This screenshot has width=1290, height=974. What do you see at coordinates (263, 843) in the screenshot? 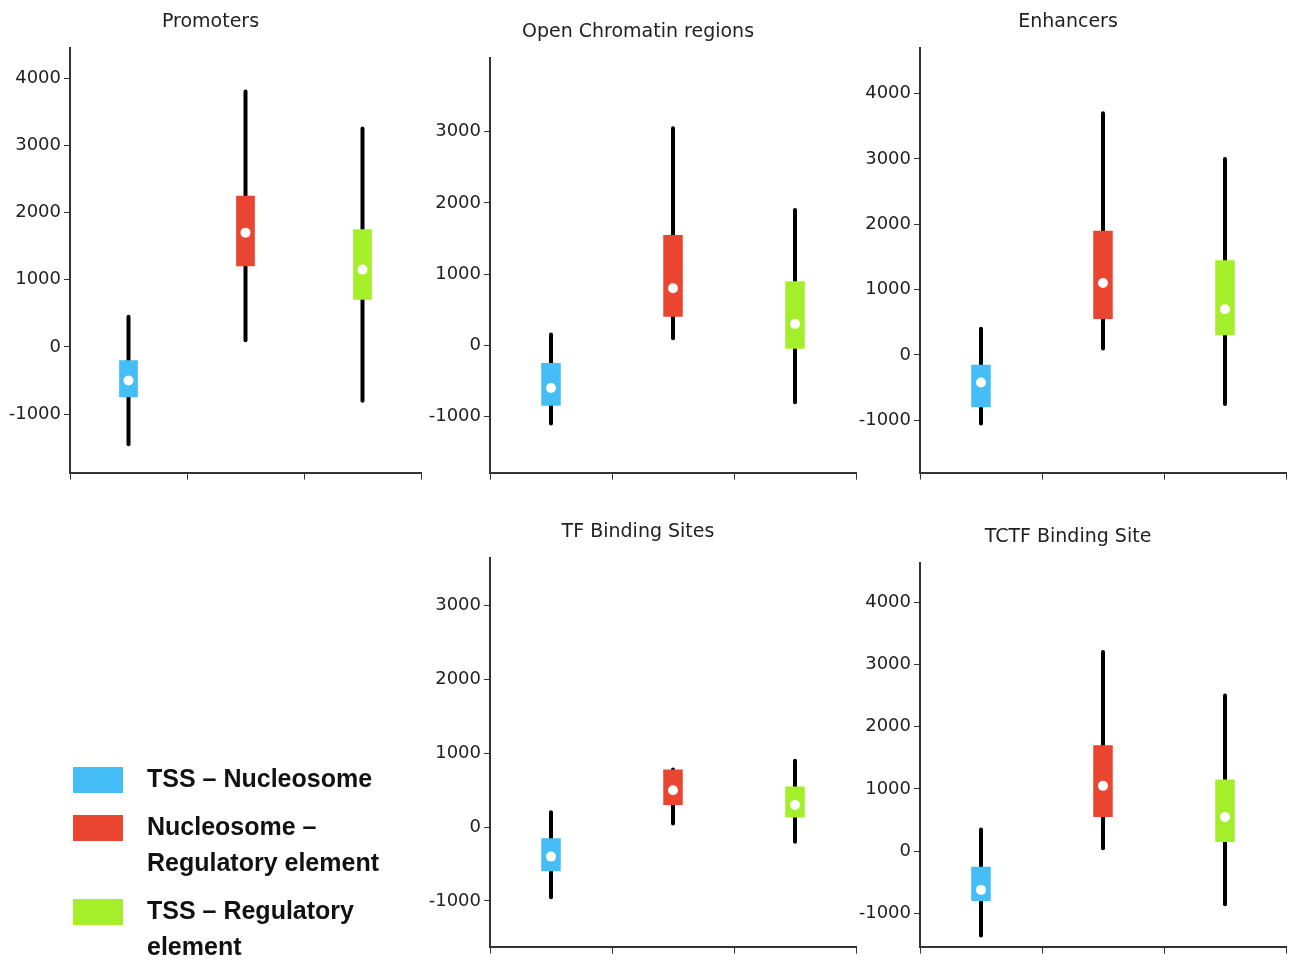
I see `legend-label: Nucleosome – Regulatory element` at bounding box center [263, 843].